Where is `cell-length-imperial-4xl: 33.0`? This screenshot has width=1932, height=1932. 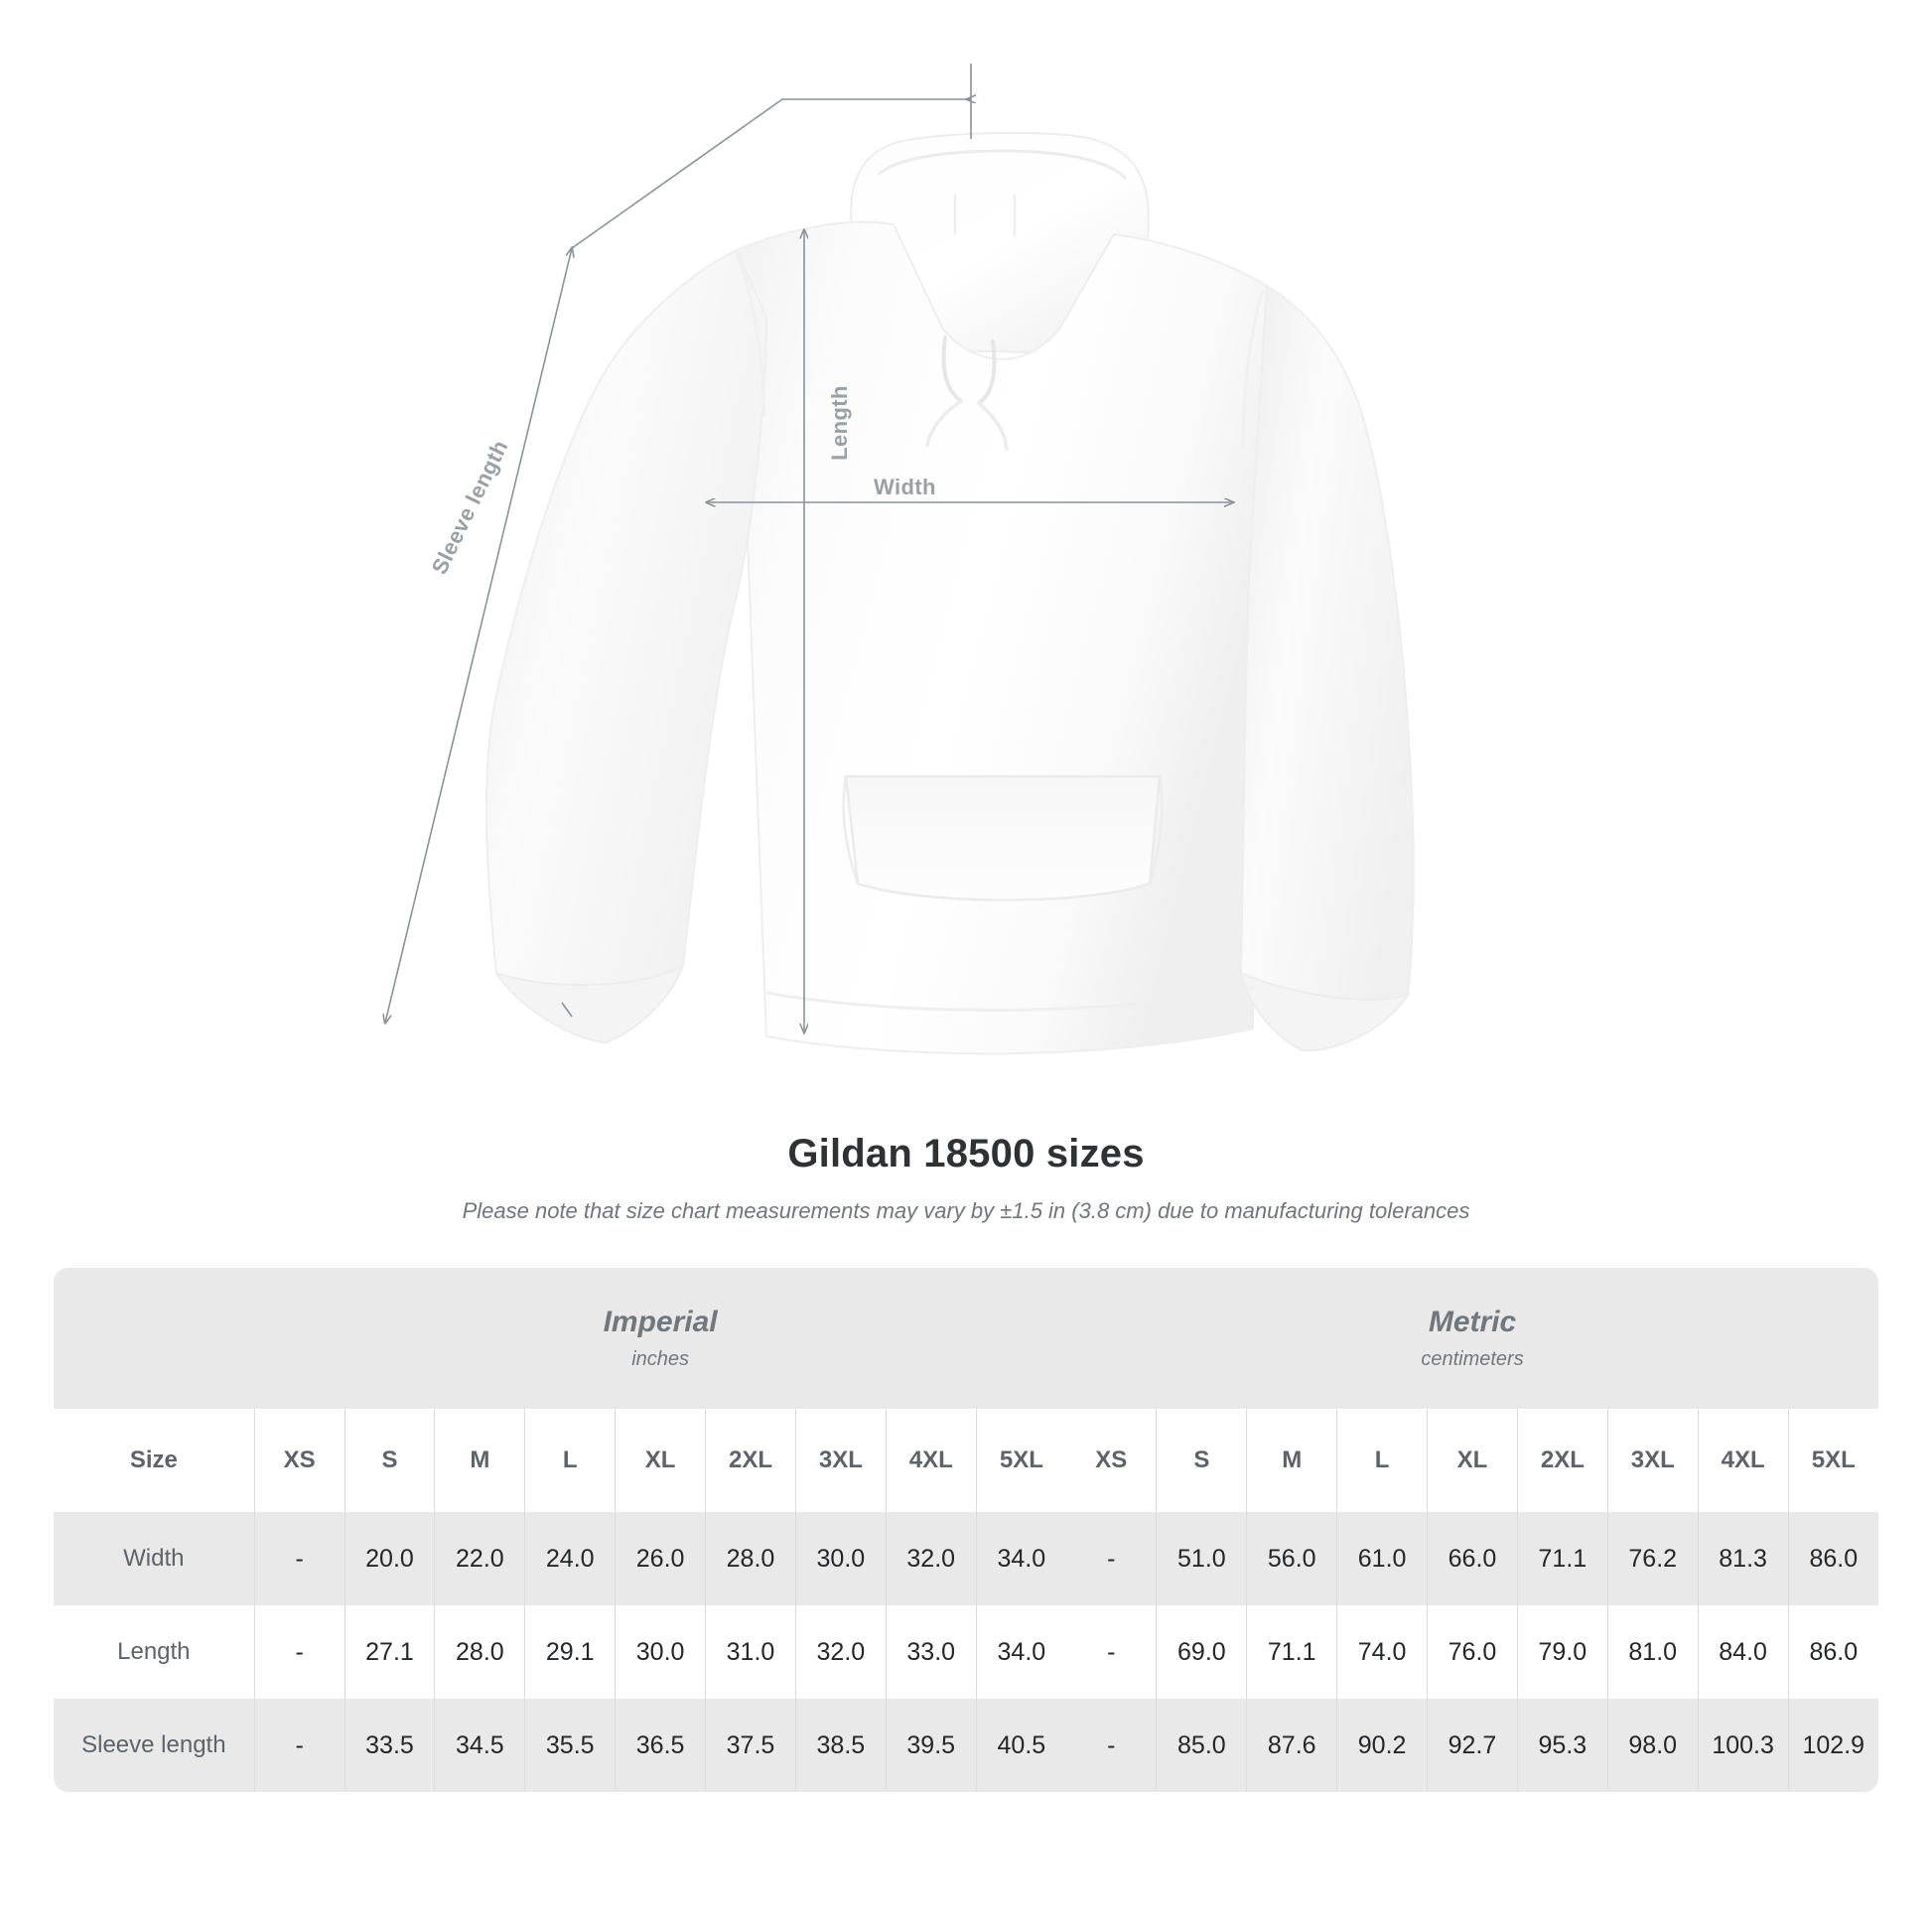
cell-length-imperial-4xl: 33.0 is located at coordinates (931, 1652).